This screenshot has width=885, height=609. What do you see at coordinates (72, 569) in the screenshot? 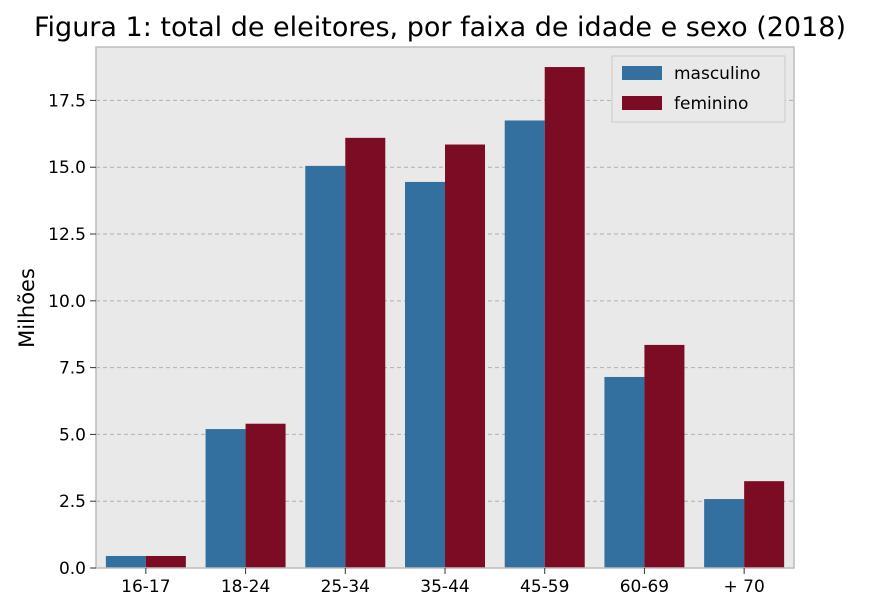
I see `y-tick-label: 0.0` at bounding box center [72, 569].